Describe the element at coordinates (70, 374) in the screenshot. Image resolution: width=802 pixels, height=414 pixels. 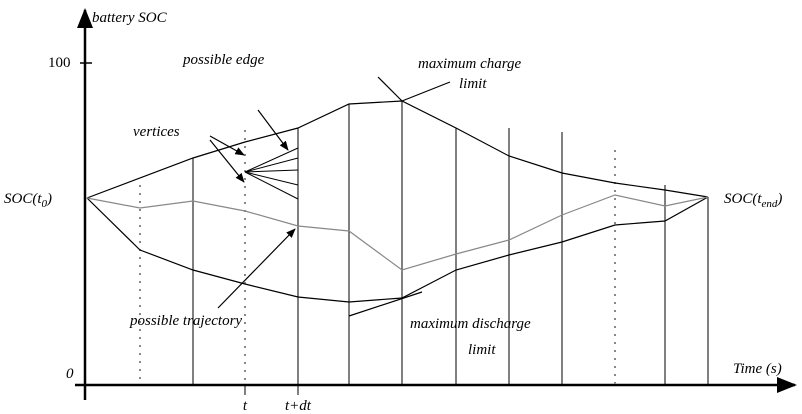
I see `y-min-label: 0` at that location.